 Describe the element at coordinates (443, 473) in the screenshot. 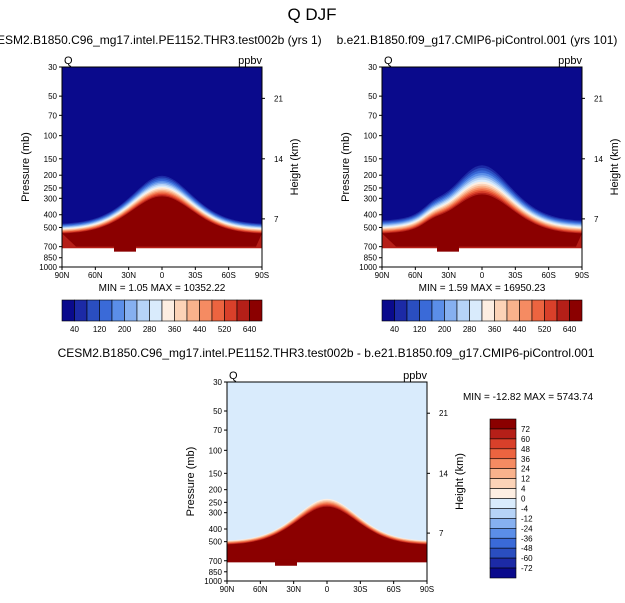

I see `height-tick-label: 14` at that location.